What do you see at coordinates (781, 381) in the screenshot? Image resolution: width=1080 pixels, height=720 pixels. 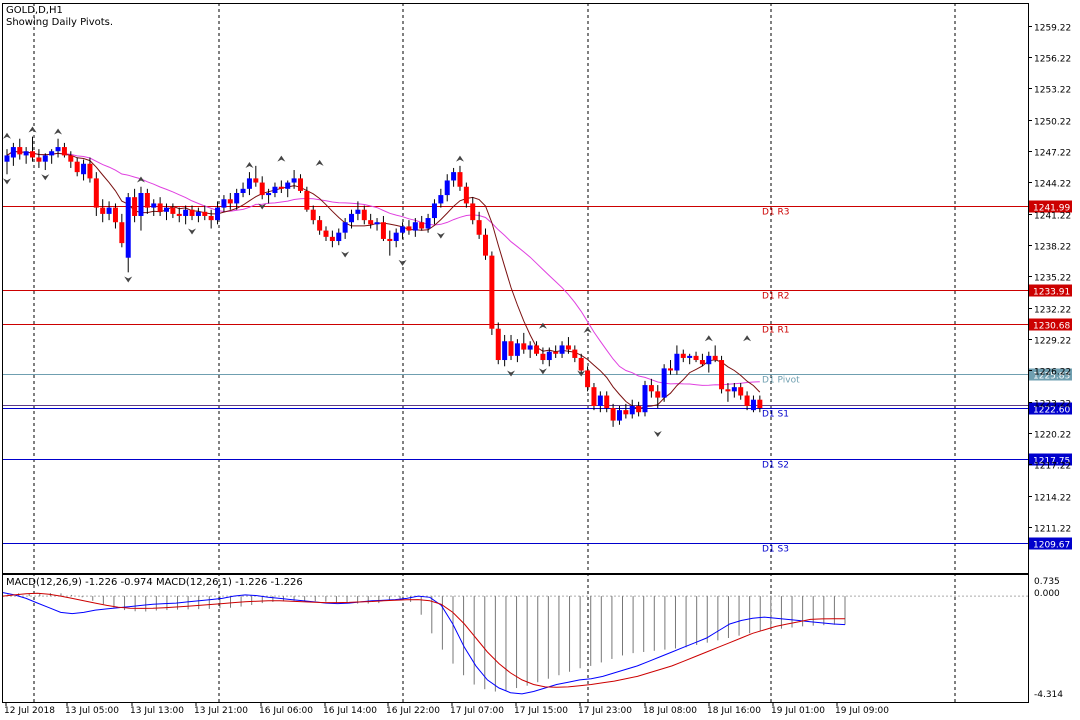 I see `pivot-level-label: D1 Pivot` at bounding box center [781, 381].